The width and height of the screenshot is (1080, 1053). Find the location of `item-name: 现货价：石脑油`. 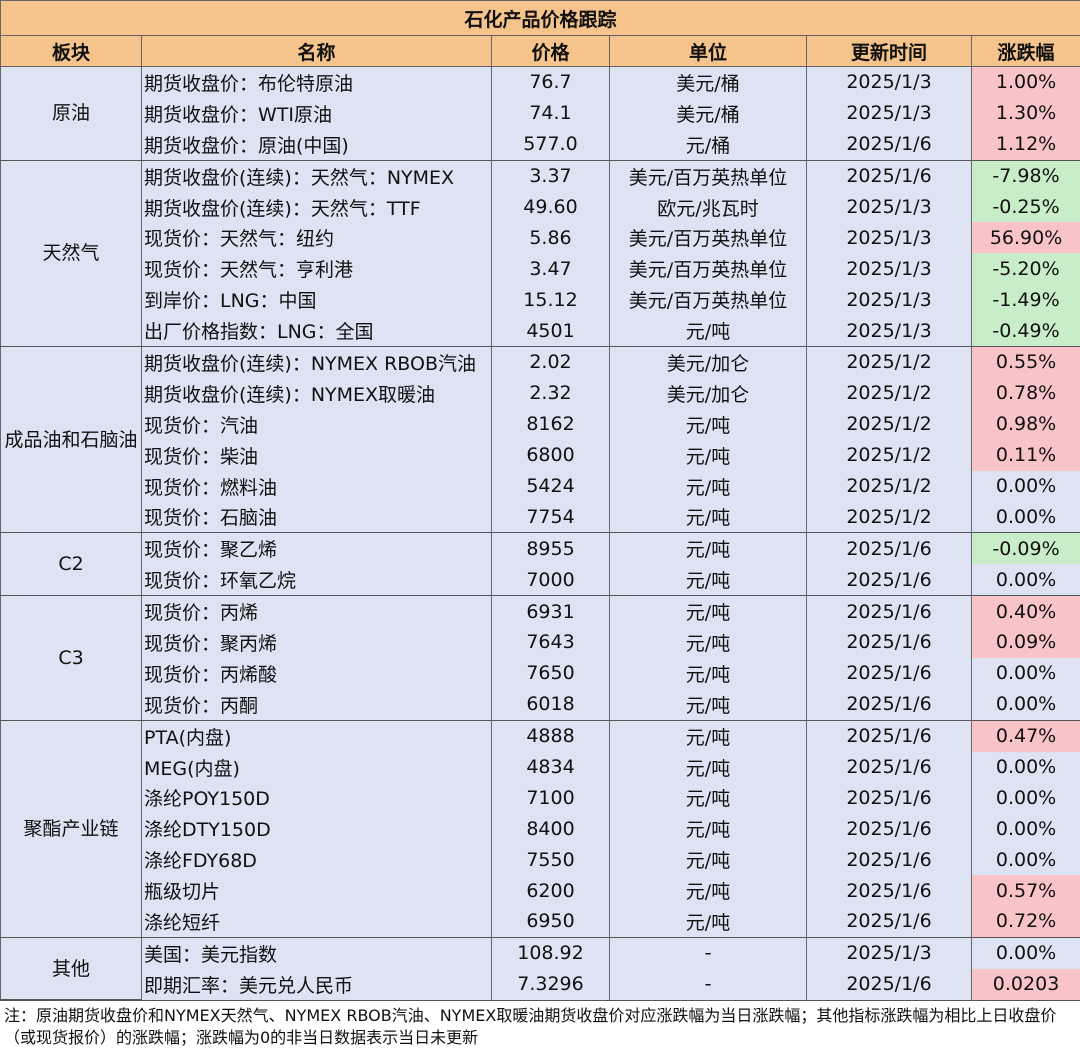

item-name: 现货价：石脑油 is located at coordinates (317, 516).